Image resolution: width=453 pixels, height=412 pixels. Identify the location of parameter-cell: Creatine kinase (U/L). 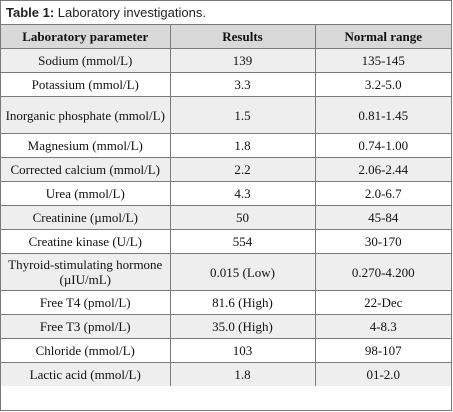
(86, 241).